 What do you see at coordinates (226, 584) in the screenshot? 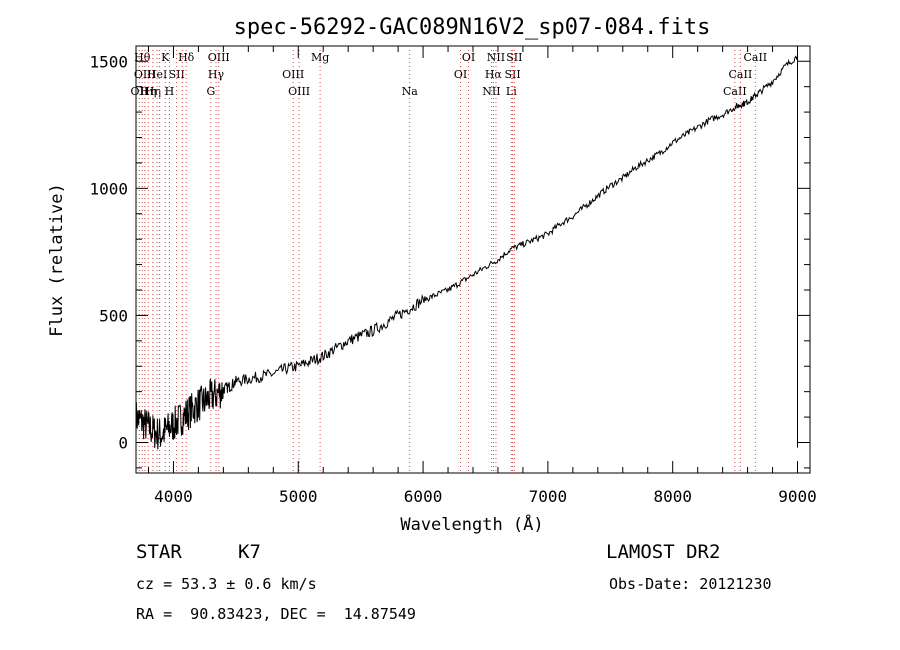
I see `redshift-value: cz = 53.3 ± 0.6 km/s` at bounding box center [226, 584].